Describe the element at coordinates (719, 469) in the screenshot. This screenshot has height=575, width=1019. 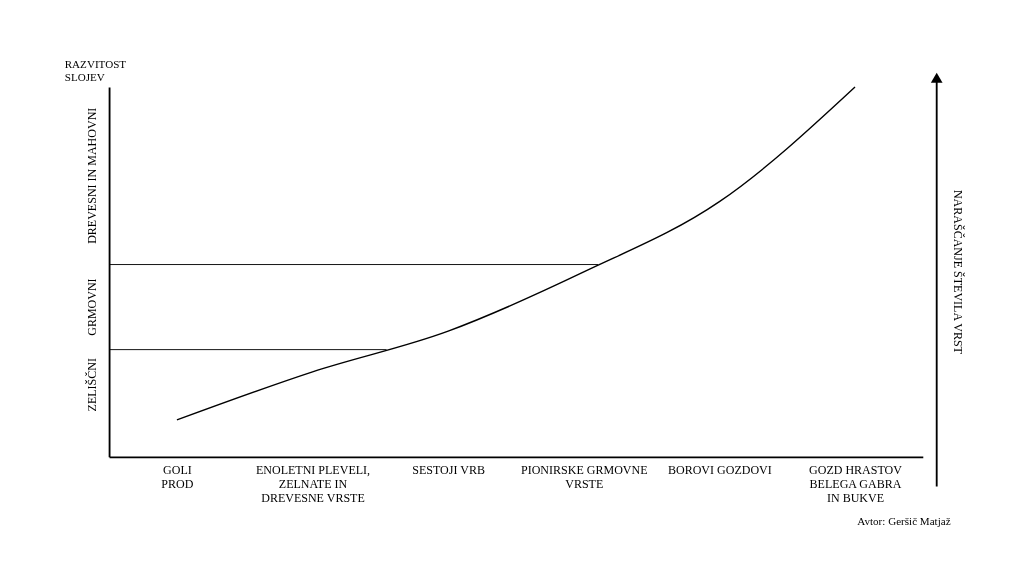
I see `x-tick-label: BOROVI GOZDOVI` at that location.